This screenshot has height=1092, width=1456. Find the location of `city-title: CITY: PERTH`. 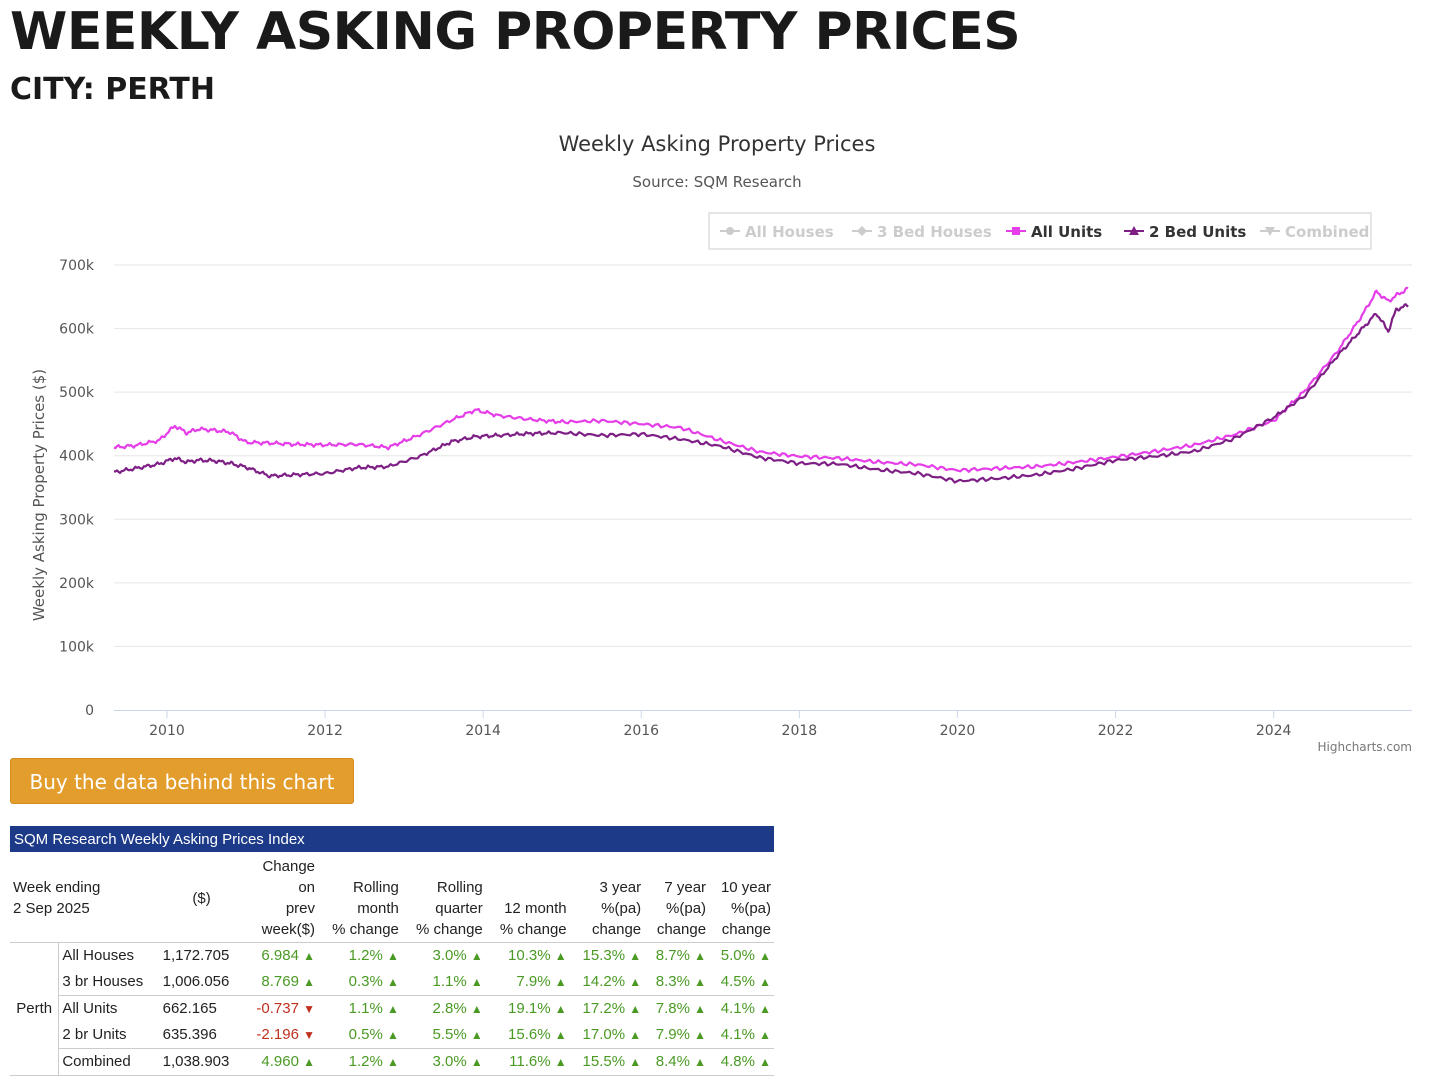

city-title: CITY: PERTH is located at coordinates (113, 89).